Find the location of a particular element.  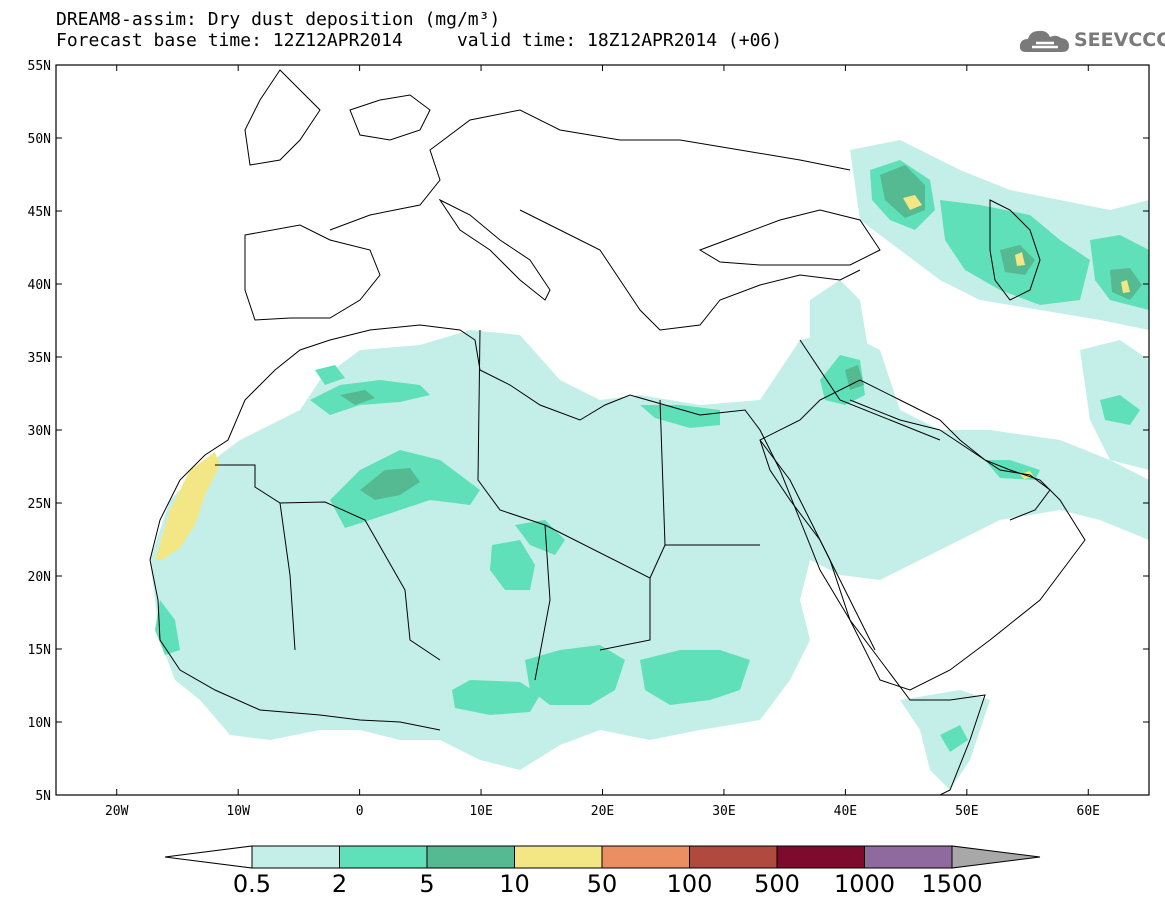

lat-tick-label: 5N is located at coordinates (43, 796).